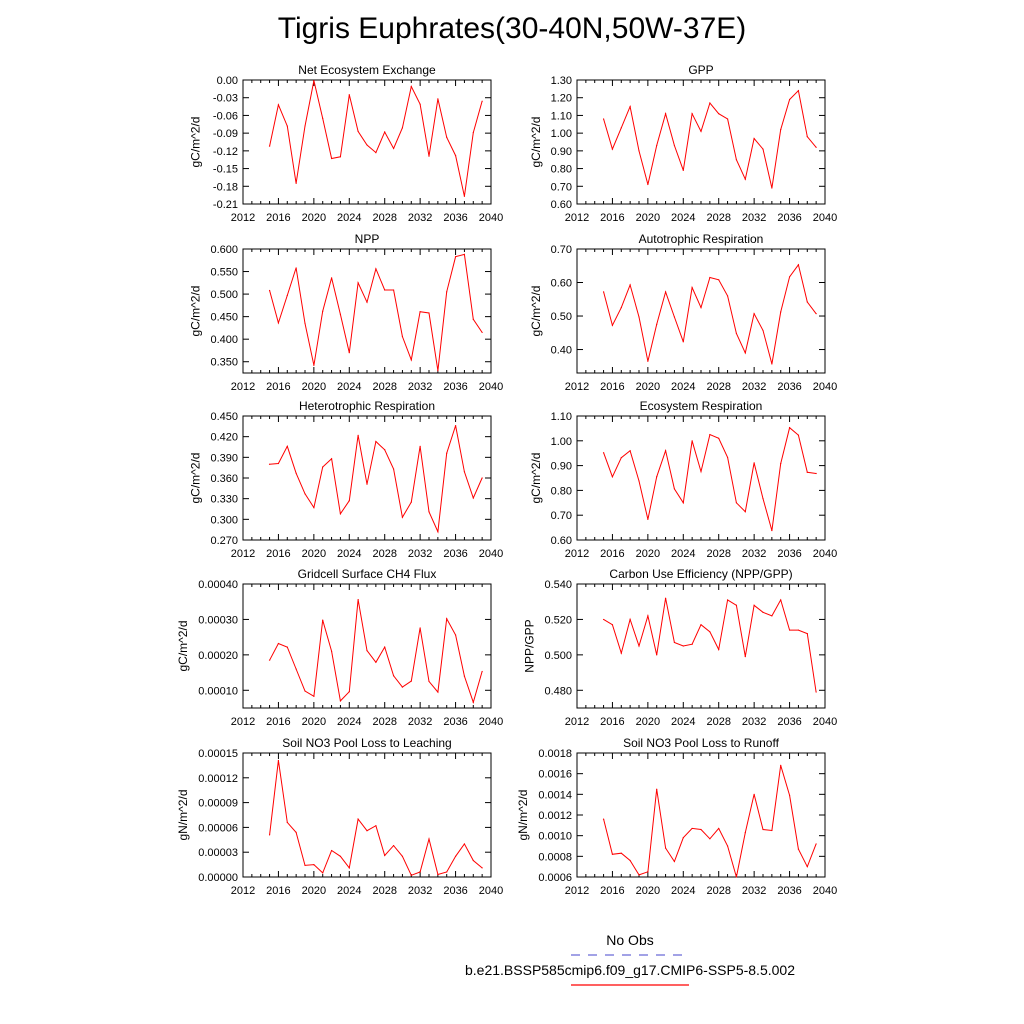  Describe the element at coordinates (420, 218) in the screenshot. I see `panel-1-xtick-label: 2032` at that location.